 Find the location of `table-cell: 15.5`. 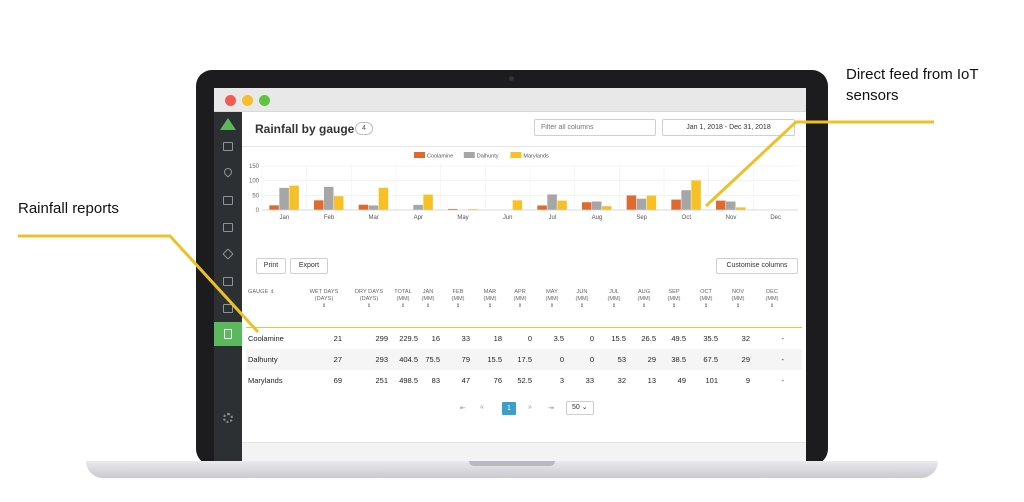

table-cell: 15.5 is located at coordinates (618, 338).